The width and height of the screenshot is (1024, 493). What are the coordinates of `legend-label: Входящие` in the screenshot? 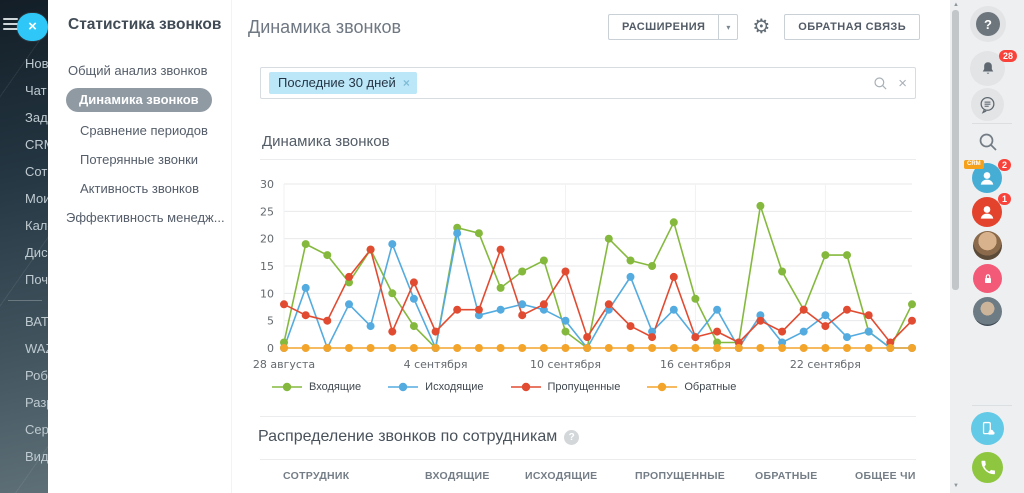 It's located at (335, 387).